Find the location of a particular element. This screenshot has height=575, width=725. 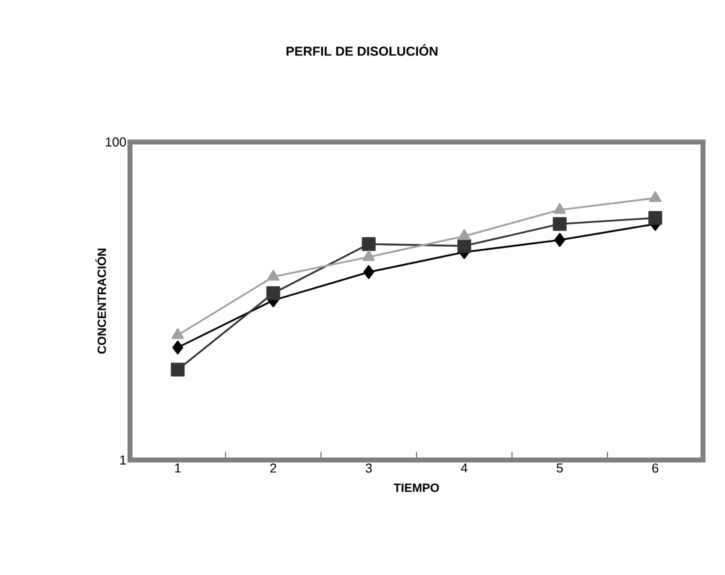

x-tick-label: 4 is located at coordinates (464, 468).